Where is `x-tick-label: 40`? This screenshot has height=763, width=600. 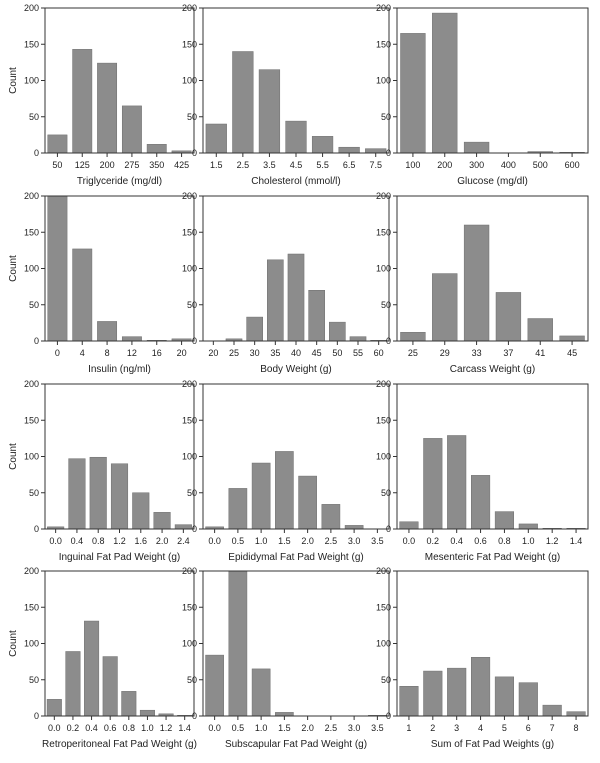 x-tick-label: 40 is located at coordinates (296, 353).